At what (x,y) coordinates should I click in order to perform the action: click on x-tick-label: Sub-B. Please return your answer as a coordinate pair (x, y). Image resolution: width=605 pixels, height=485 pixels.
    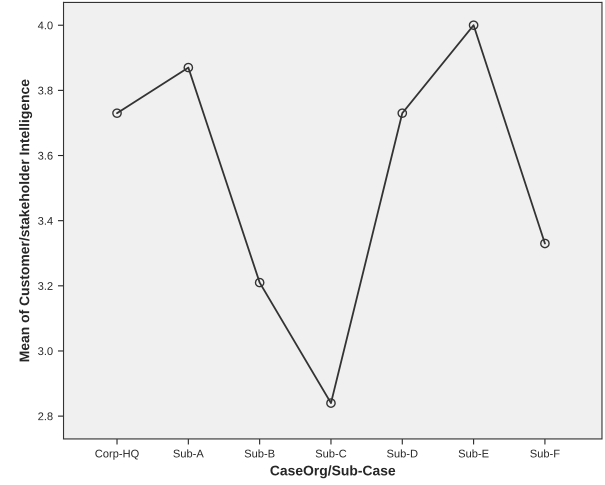
    Looking at the image, I should click on (259, 453).